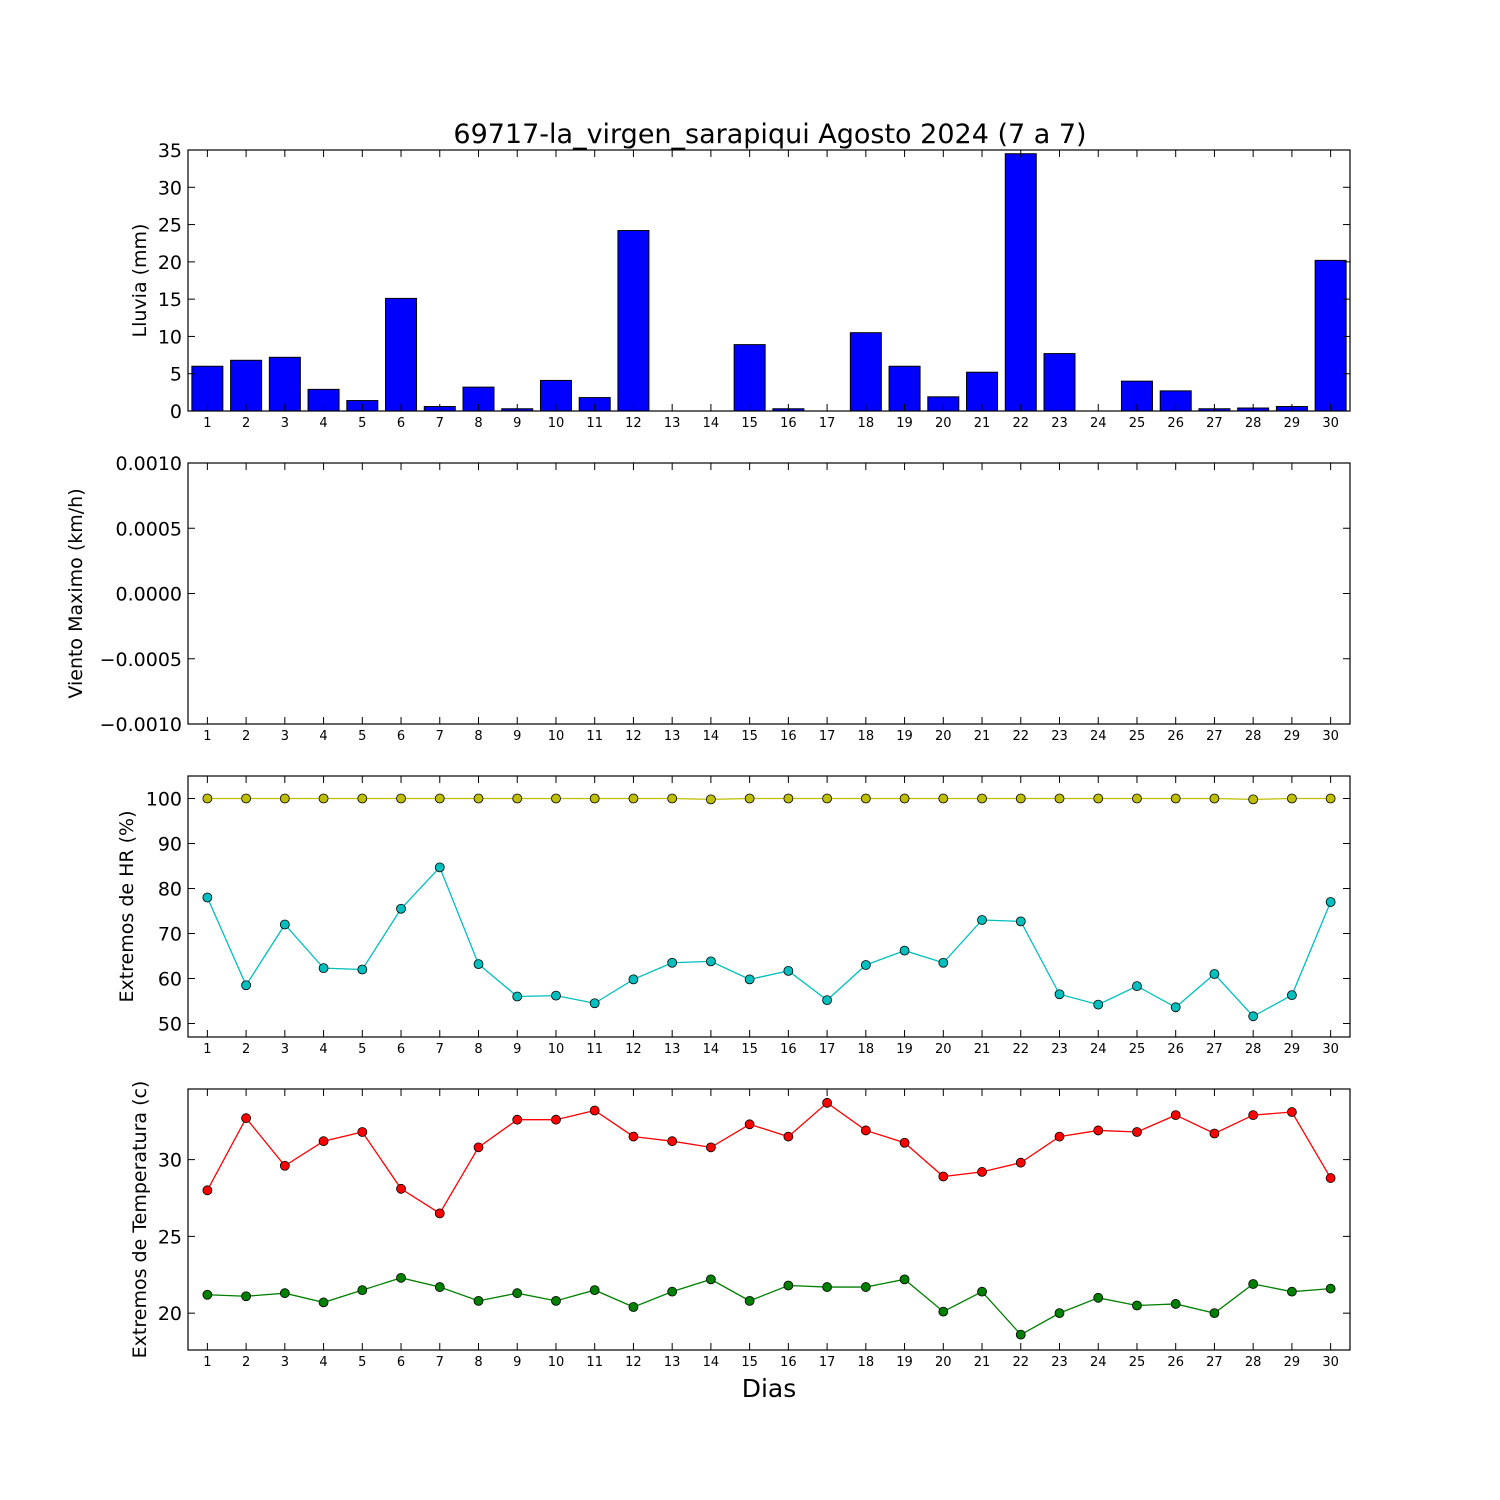 This screenshot has height=1500, width=1500. What do you see at coordinates (176, 375) in the screenshot?
I see `y-tick-label: 5` at bounding box center [176, 375].